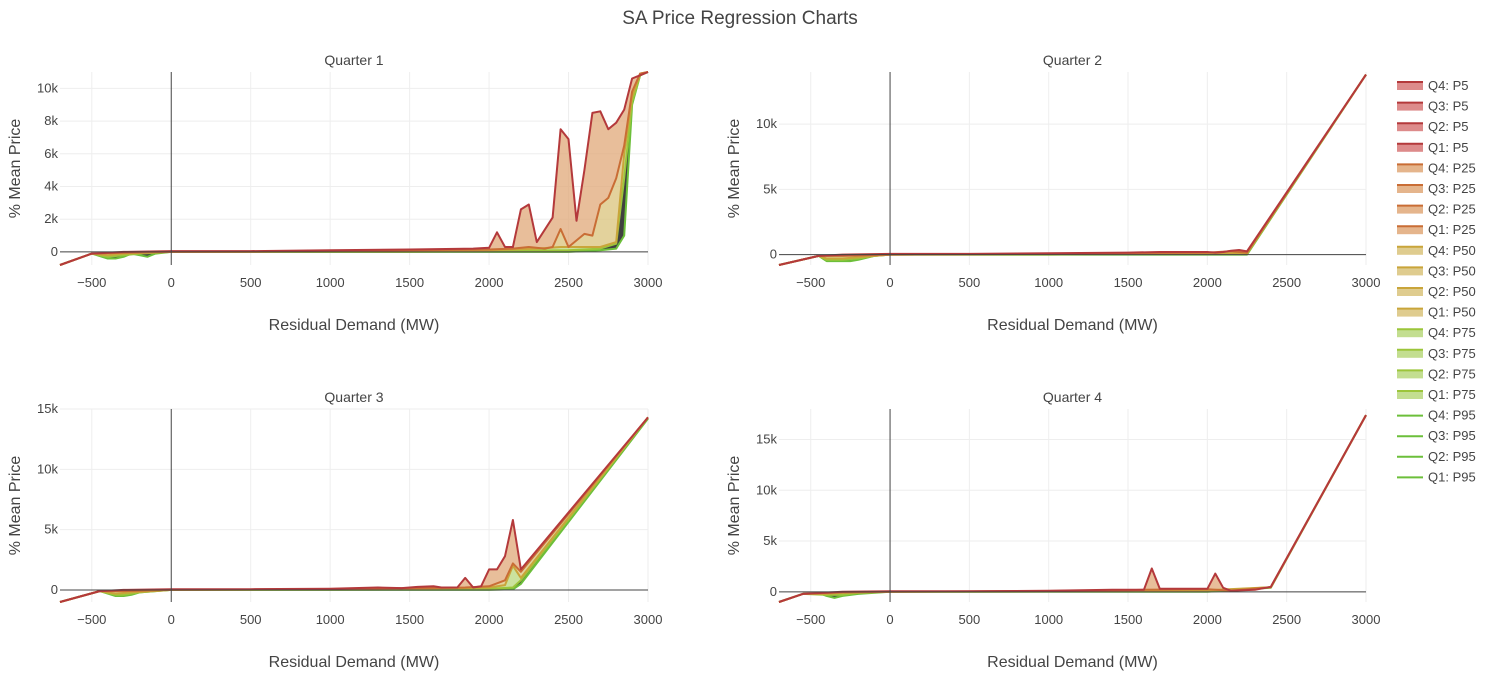 This screenshot has height=677, width=1503. What do you see at coordinates (51, 153) in the screenshot?
I see `y-tick-label: 6k` at bounding box center [51, 153].